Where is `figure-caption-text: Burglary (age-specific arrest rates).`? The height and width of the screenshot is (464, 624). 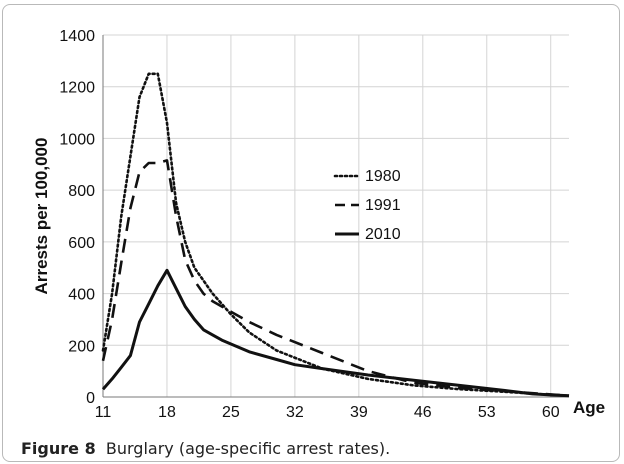
figure-caption-text: Burglary (age-specific arrest rates). is located at coordinates (248, 448).